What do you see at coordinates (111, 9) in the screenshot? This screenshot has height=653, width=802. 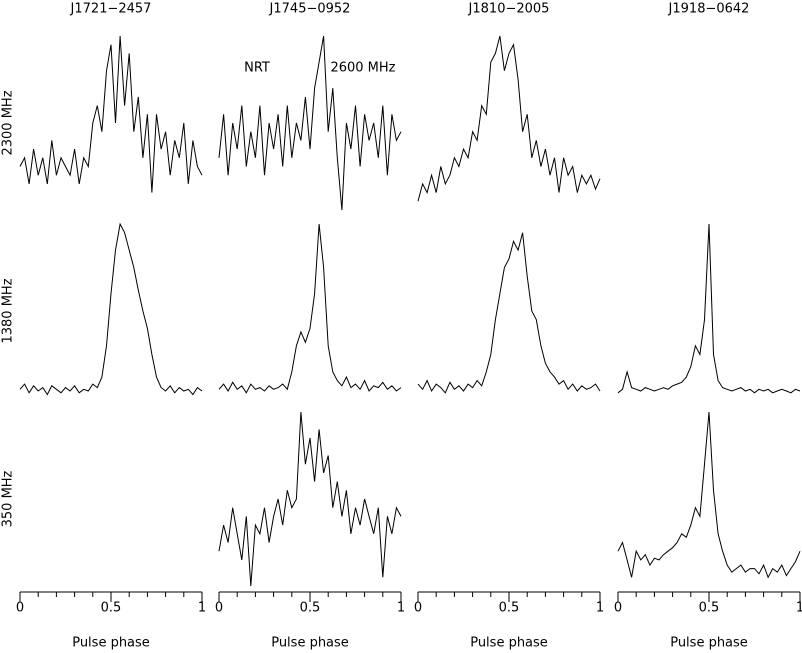 I see `column-title: J1721−2457` at bounding box center [111, 9].